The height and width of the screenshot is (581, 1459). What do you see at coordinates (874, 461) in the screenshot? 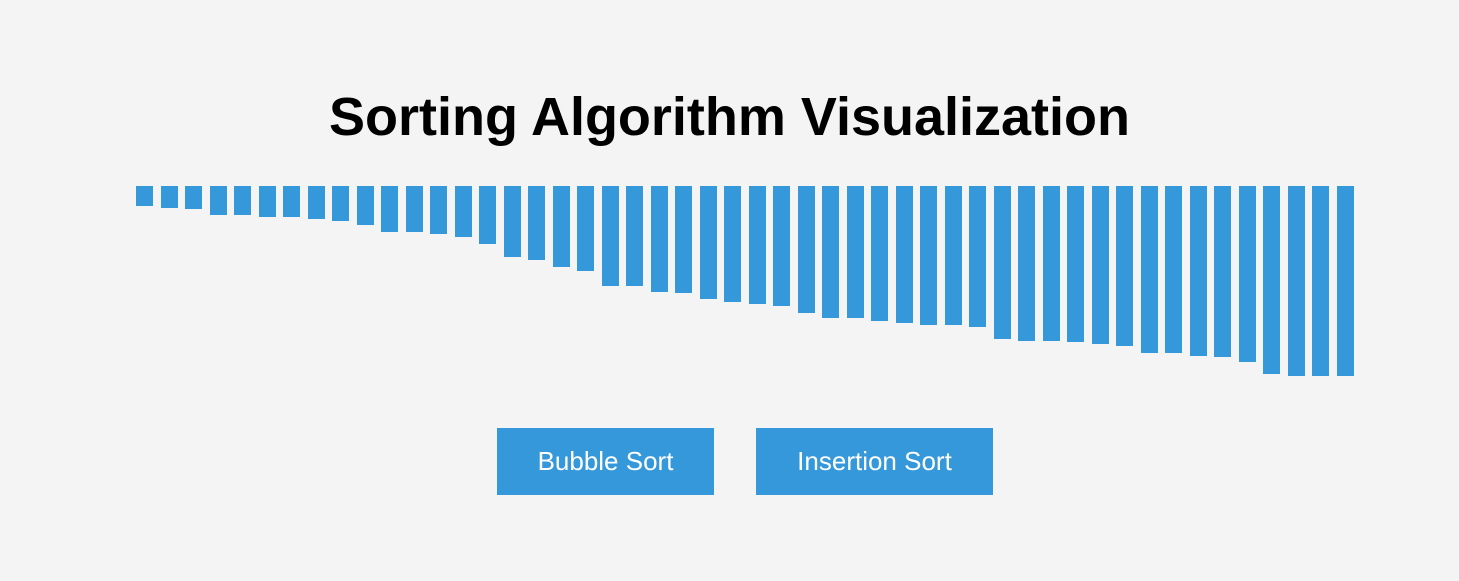
I see `insertion-sort-button: Insertion Sort` at bounding box center [874, 461].